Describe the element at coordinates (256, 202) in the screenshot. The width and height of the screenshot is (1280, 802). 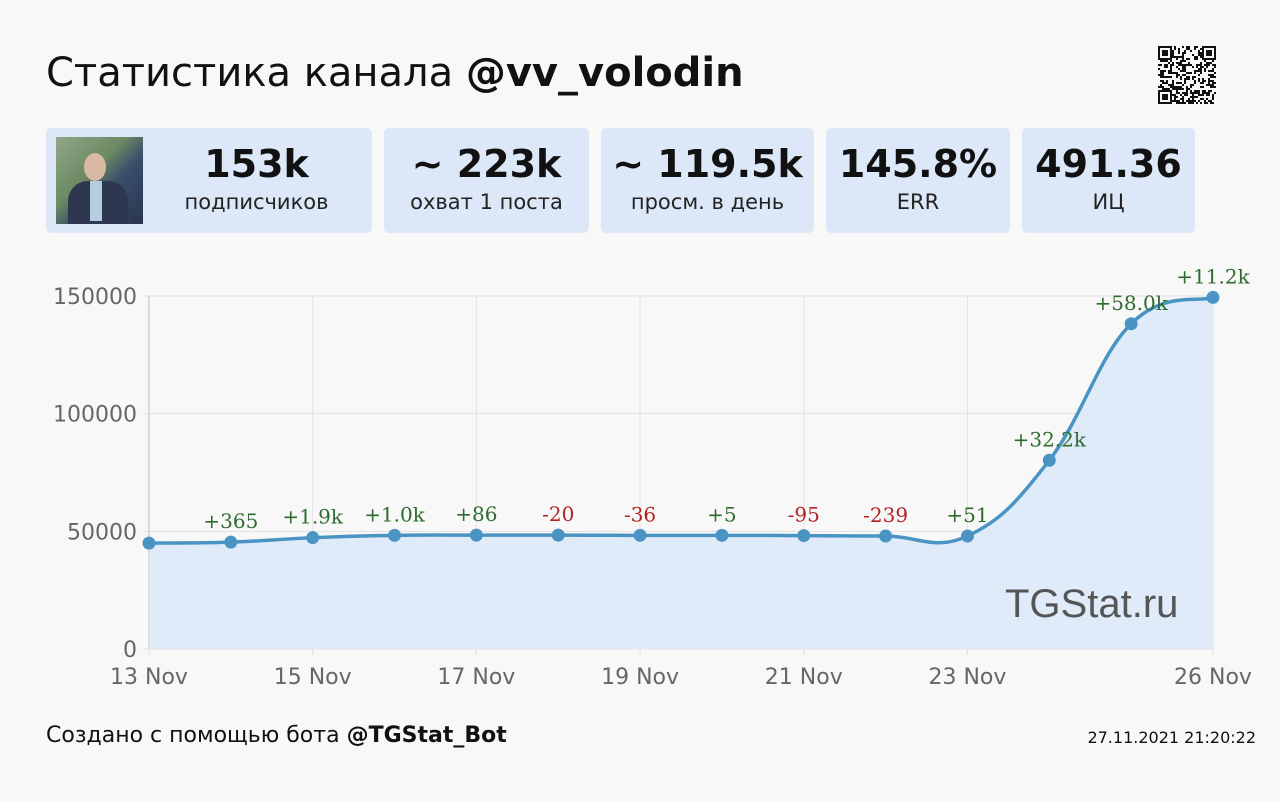
I see `stat-label: подписчиков` at that location.